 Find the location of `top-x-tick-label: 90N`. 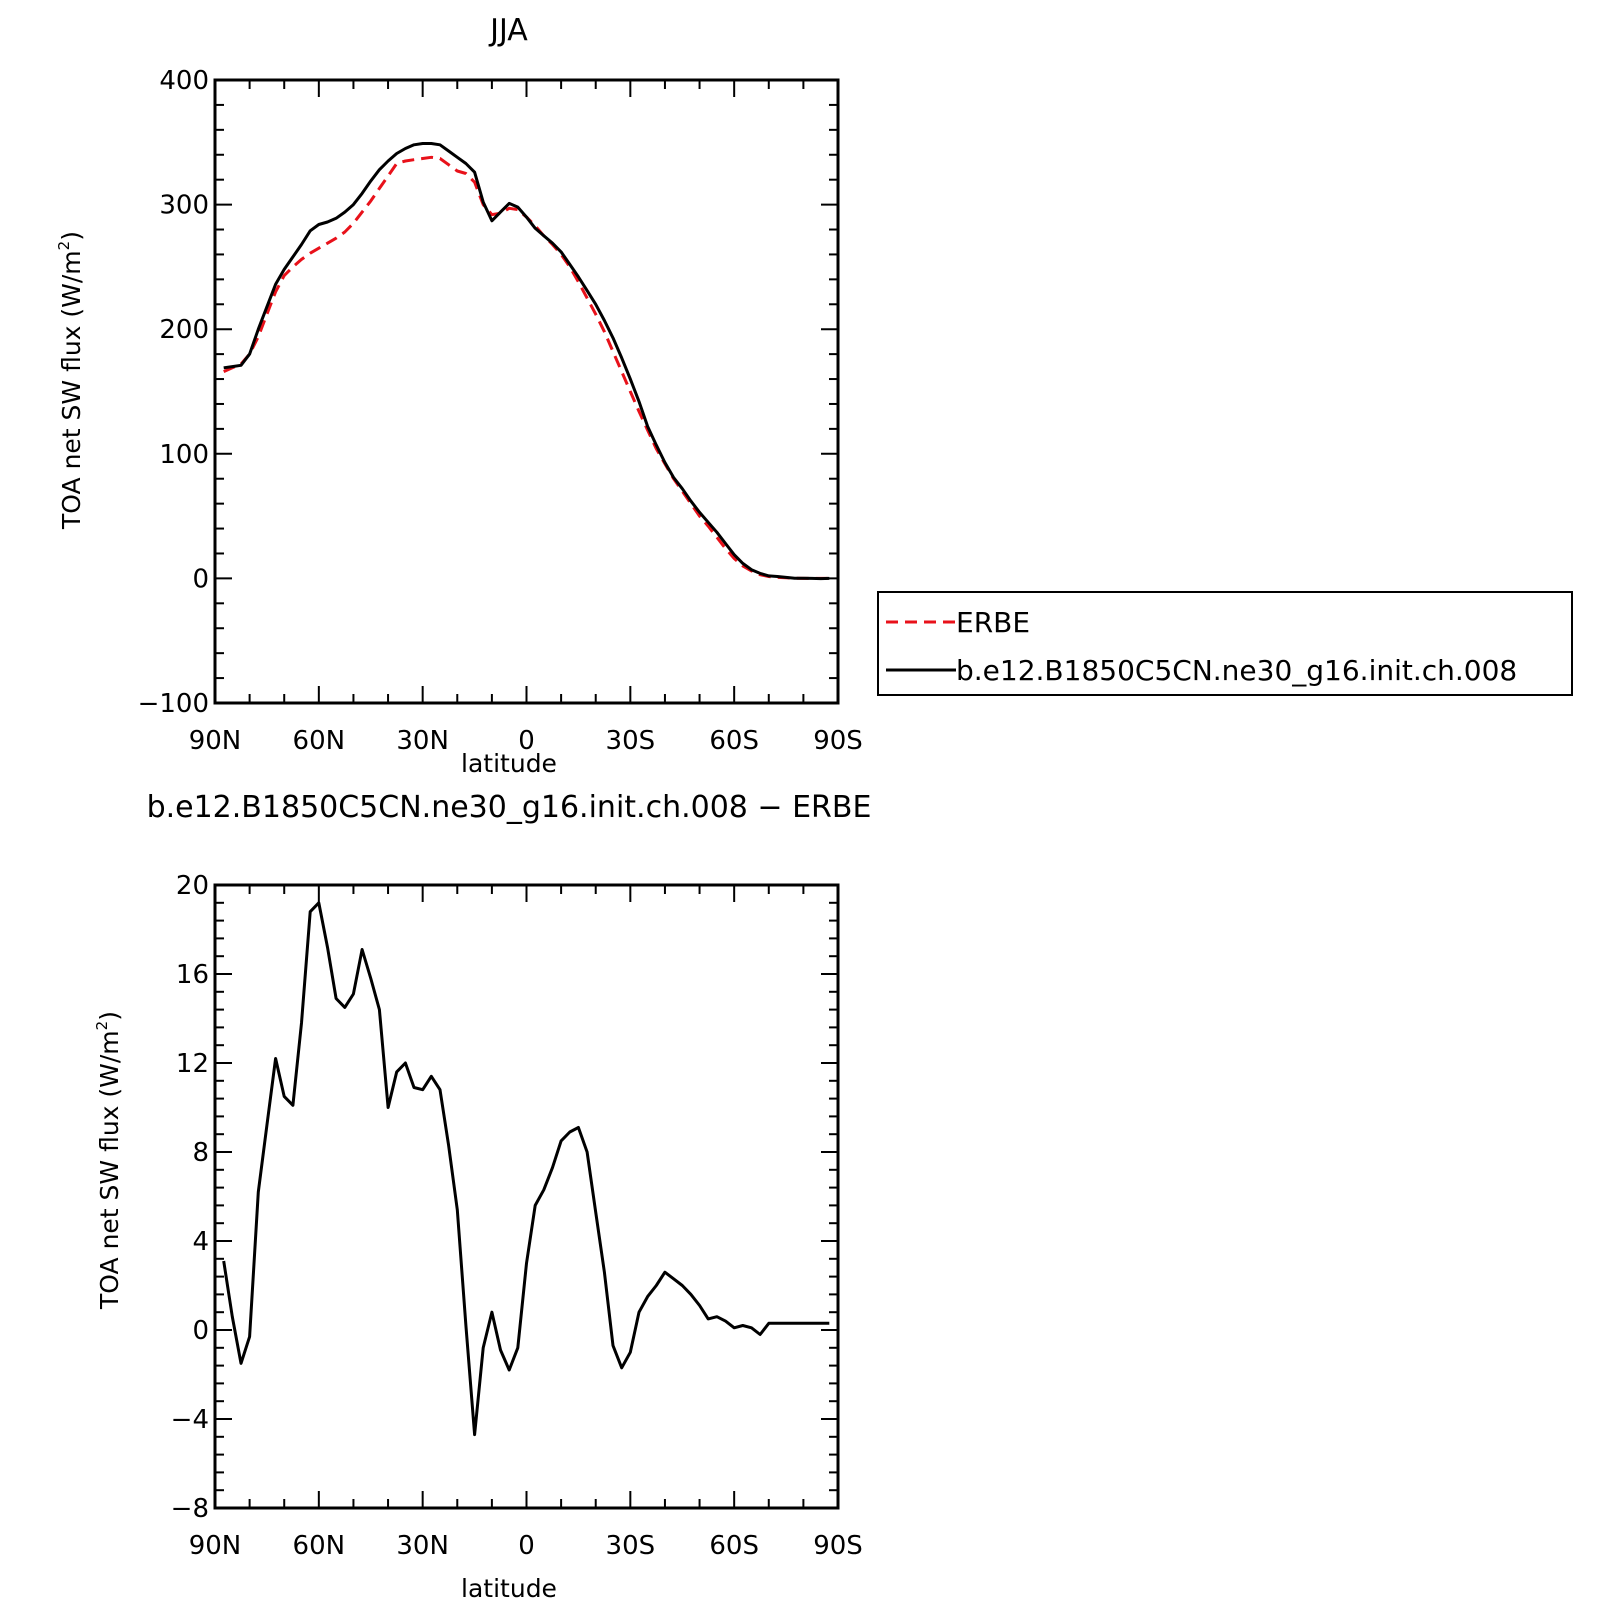

top-x-tick-label: 90N is located at coordinates (215, 741).